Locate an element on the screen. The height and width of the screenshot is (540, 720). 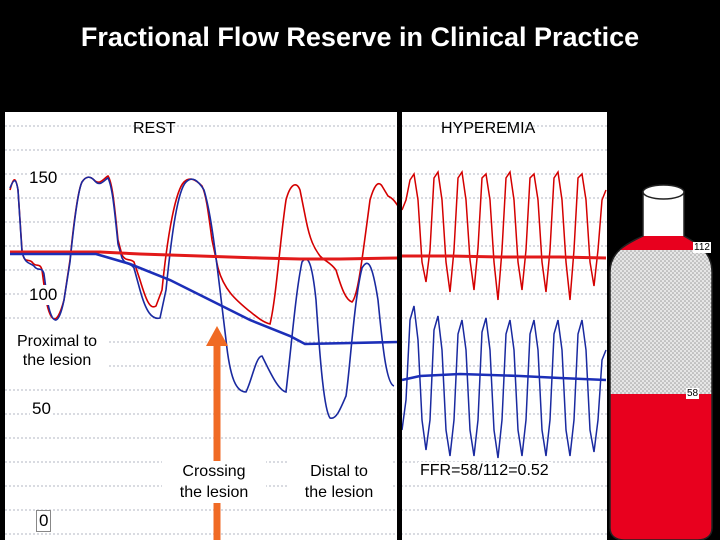
proximal-pressure-trace-hyperemia is located at coordinates (504, 235).